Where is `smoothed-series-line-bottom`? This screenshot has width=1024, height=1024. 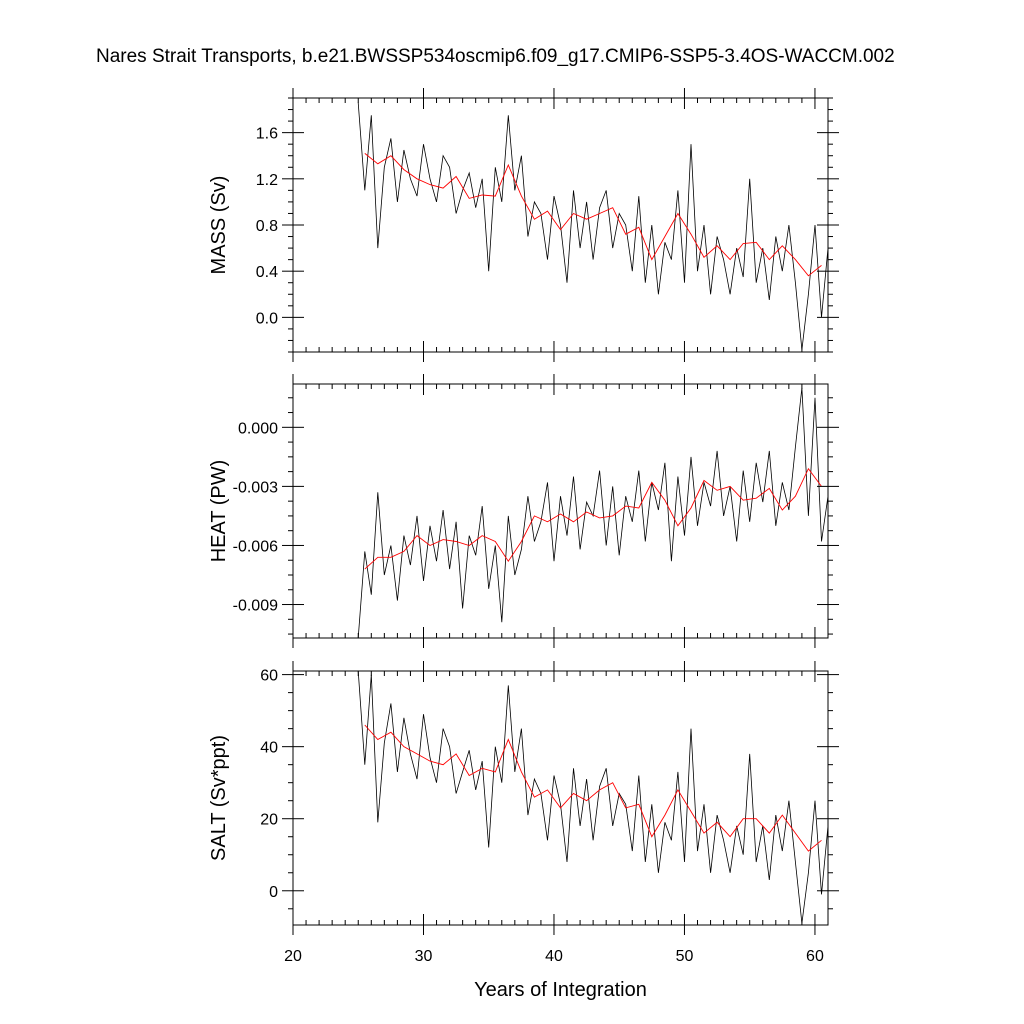 smoothed-series-line-bottom is located at coordinates (593, 788).